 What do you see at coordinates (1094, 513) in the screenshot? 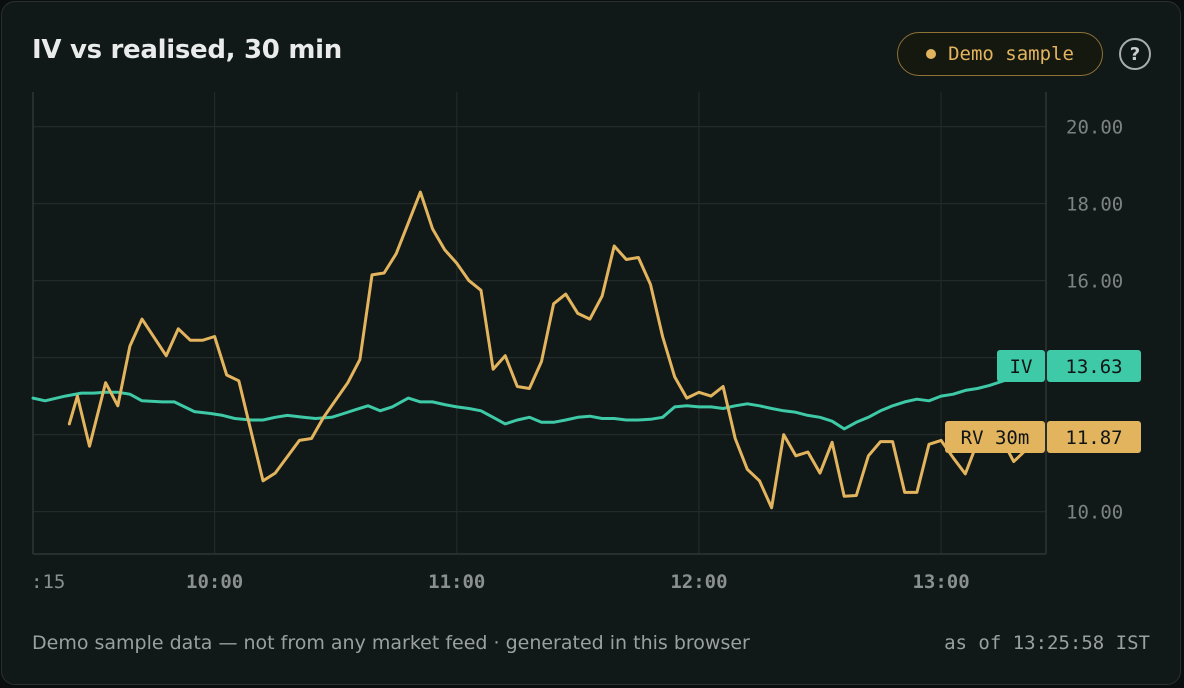
I see `y-tick-label: 10.00` at bounding box center [1094, 513].